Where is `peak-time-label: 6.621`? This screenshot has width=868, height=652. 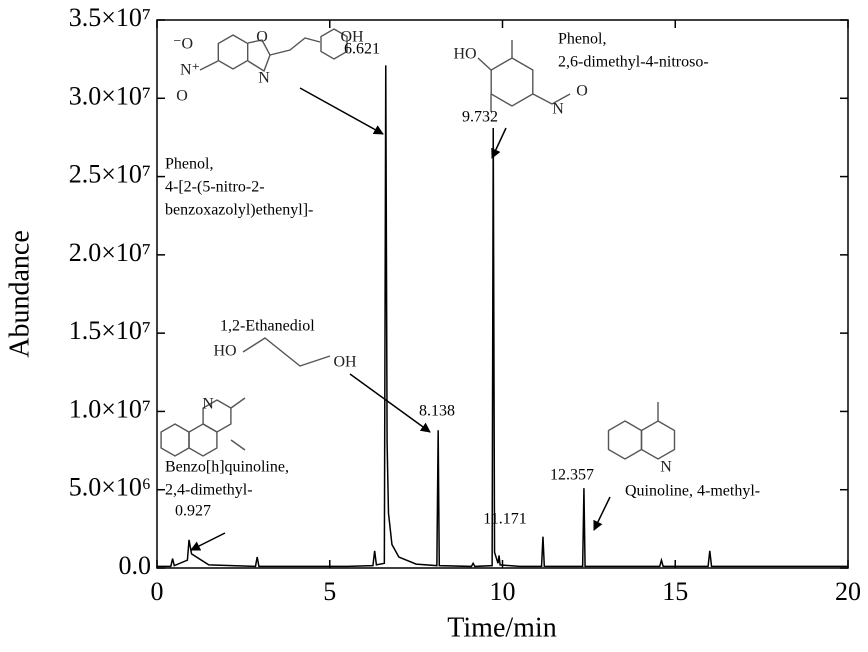
peak-time-label: 6.621 is located at coordinates (362, 49).